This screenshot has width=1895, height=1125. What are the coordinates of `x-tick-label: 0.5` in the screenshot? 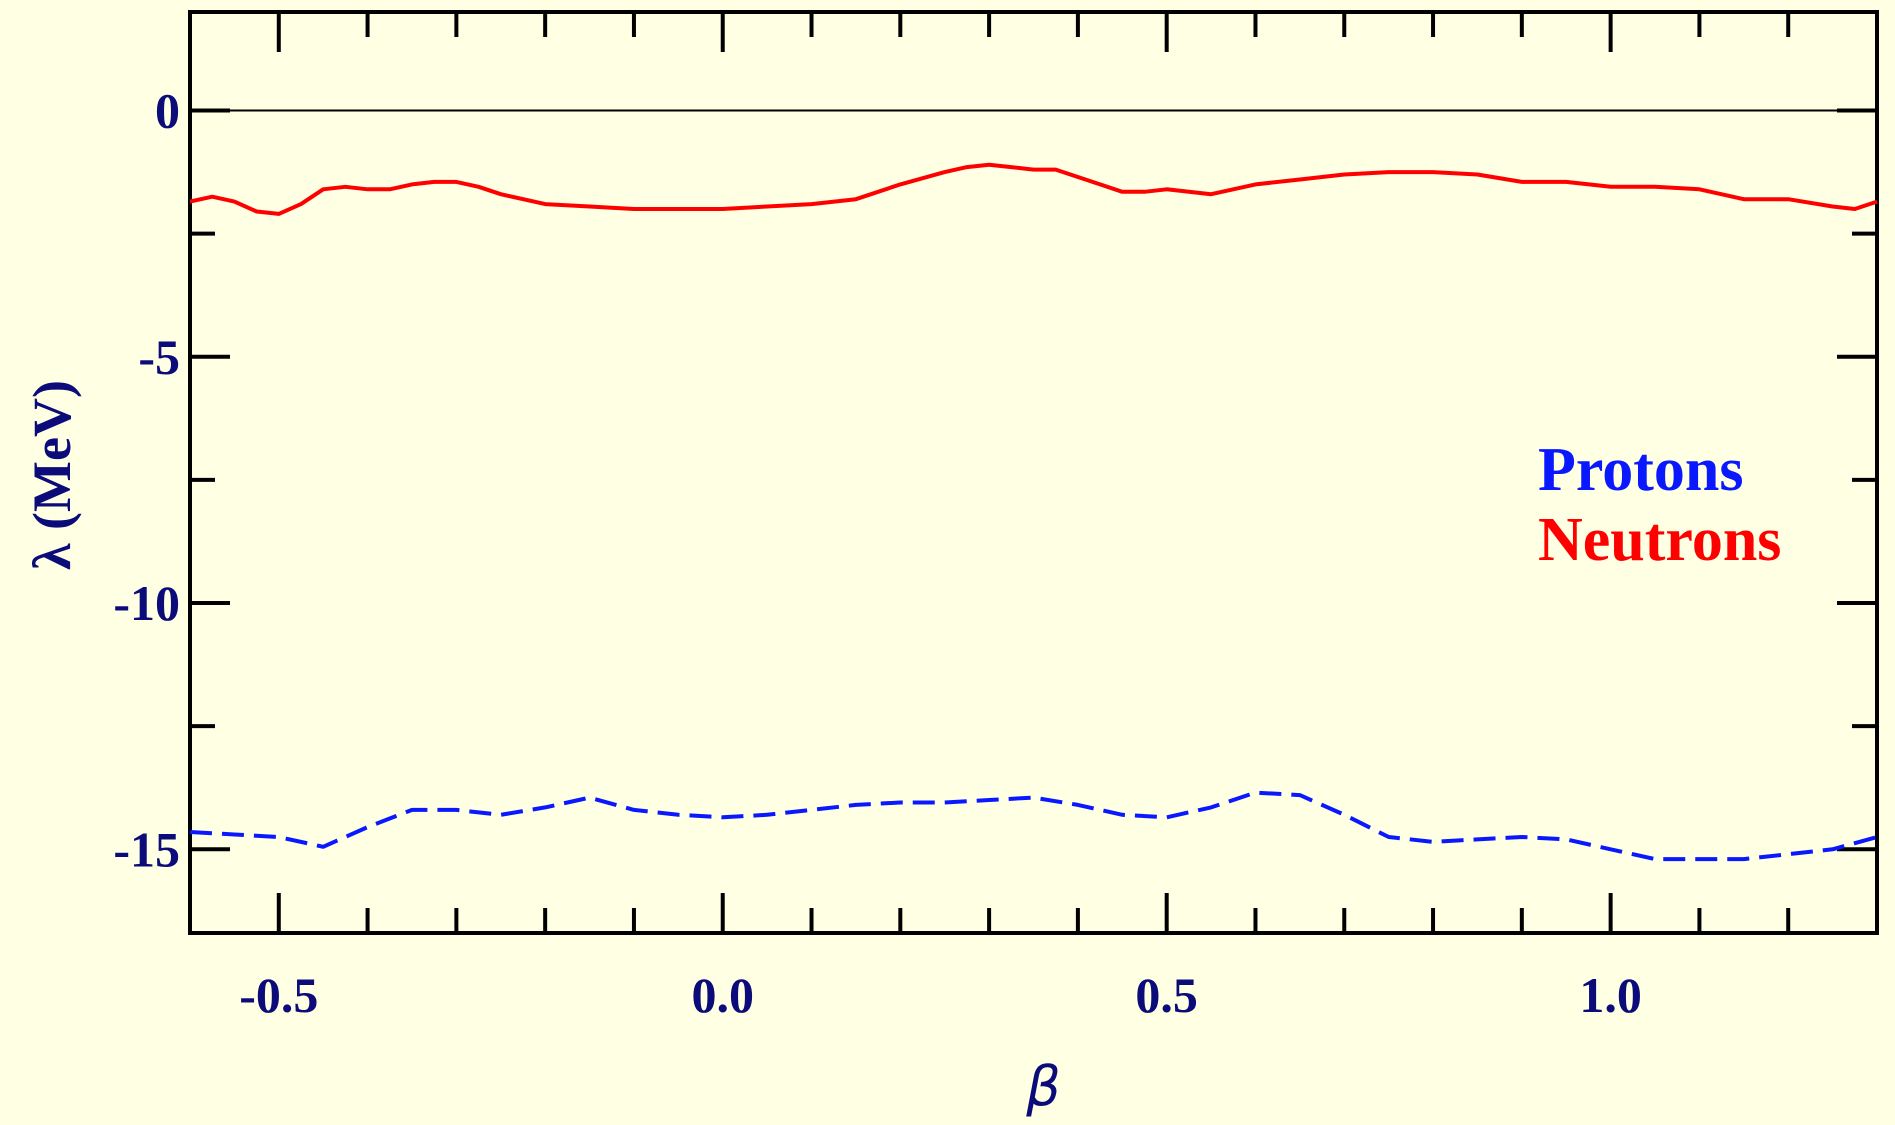 It's located at (1166, 995).